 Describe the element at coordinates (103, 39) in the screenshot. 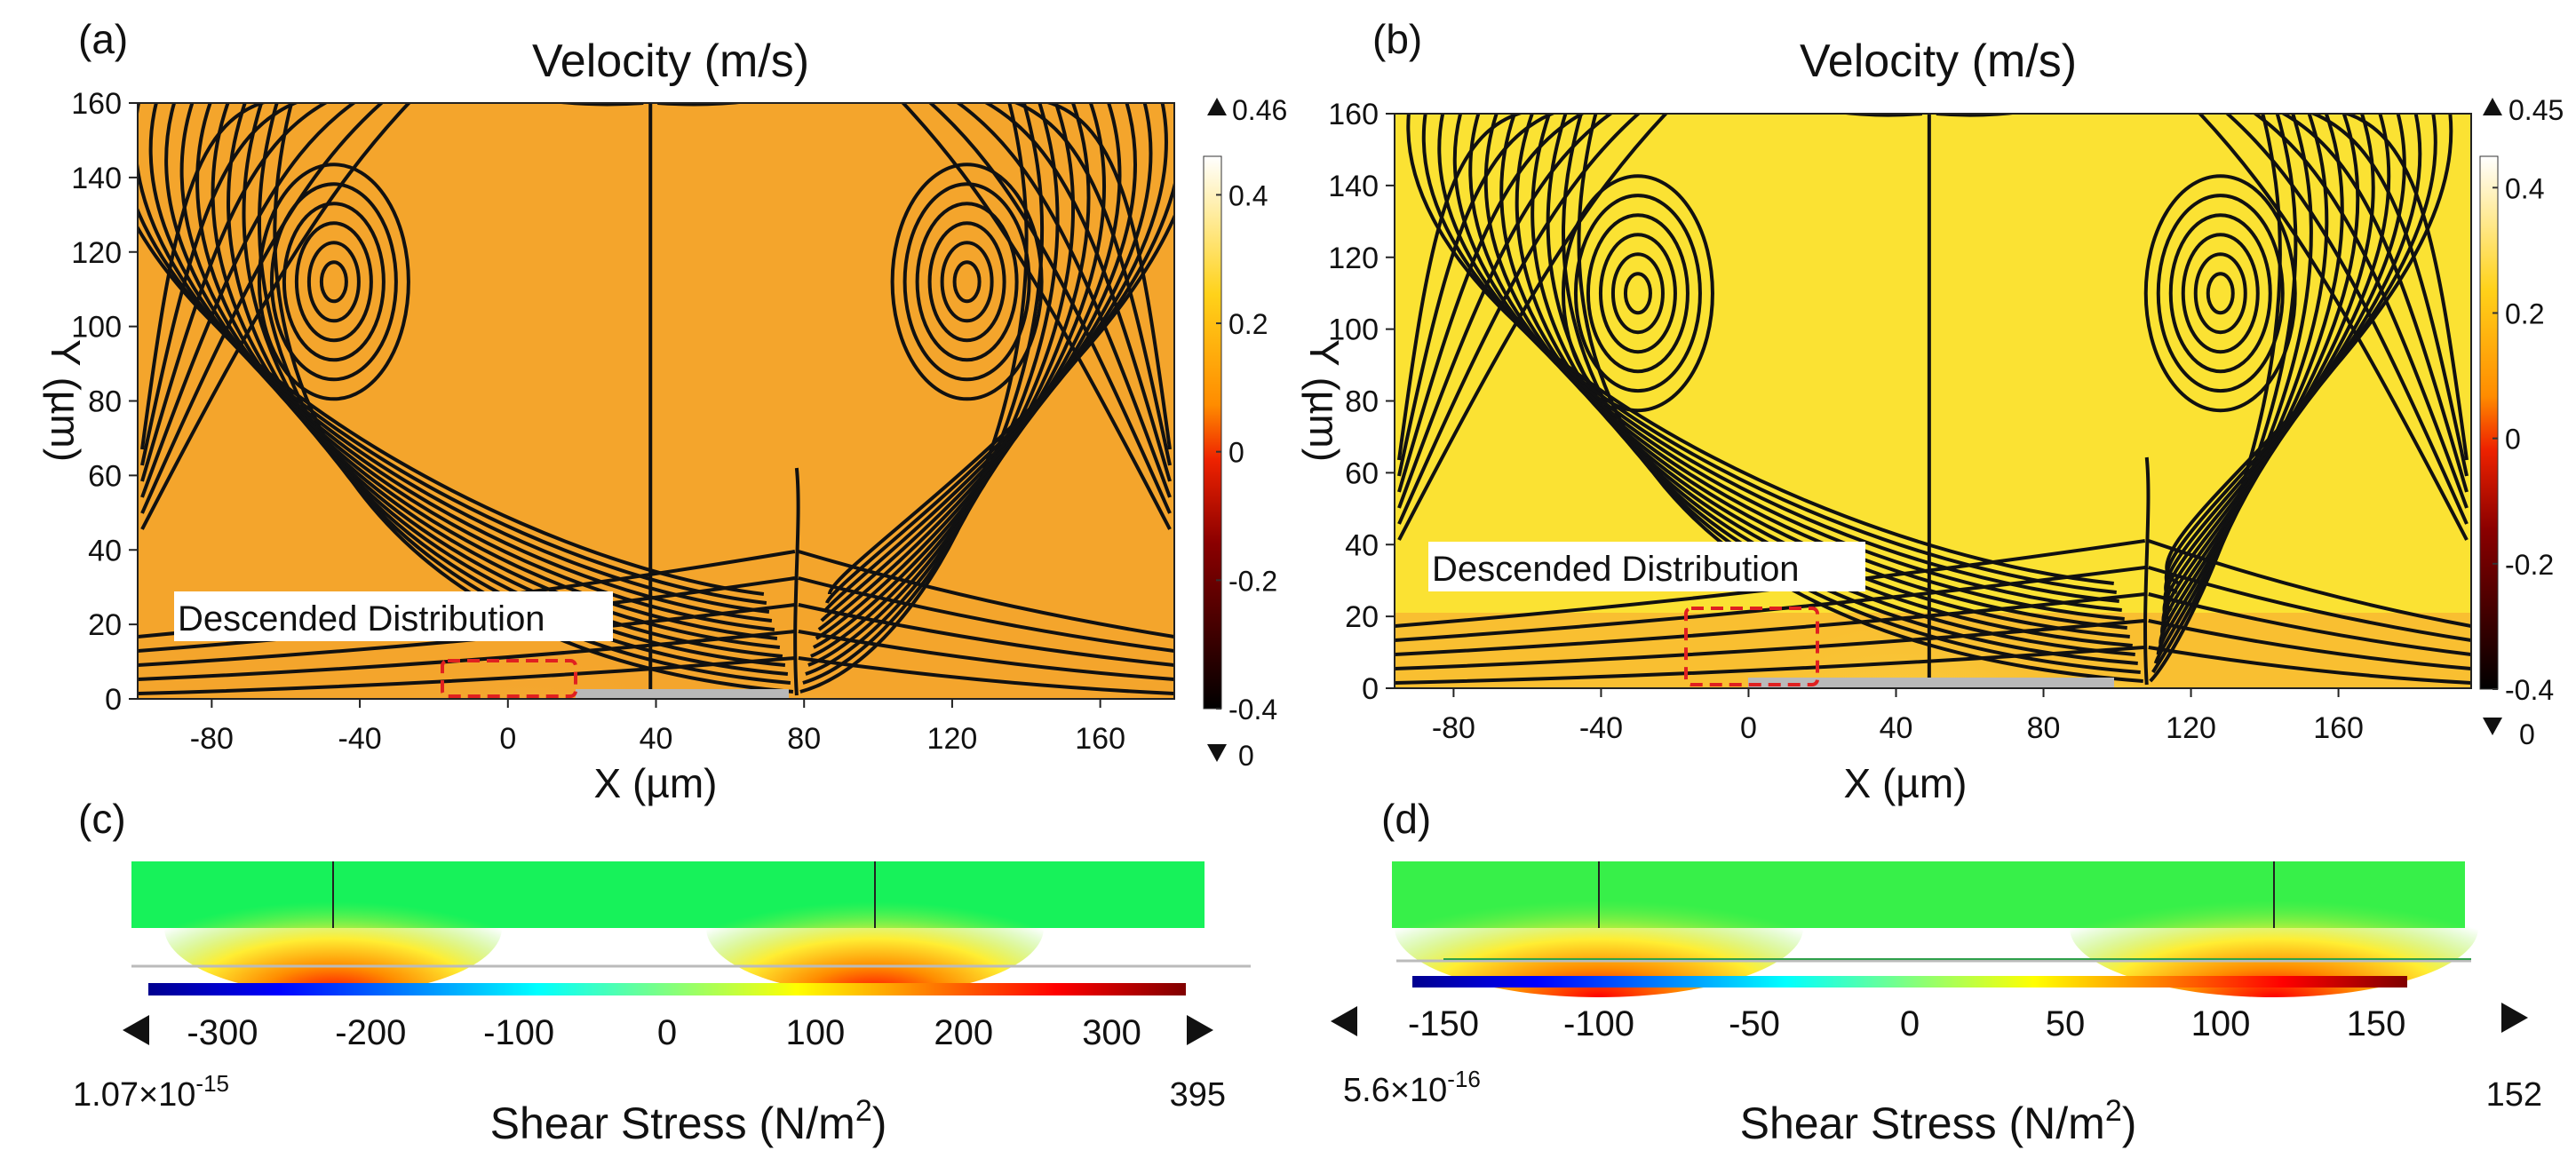

I see `panel-a-label: (a)` at that location.